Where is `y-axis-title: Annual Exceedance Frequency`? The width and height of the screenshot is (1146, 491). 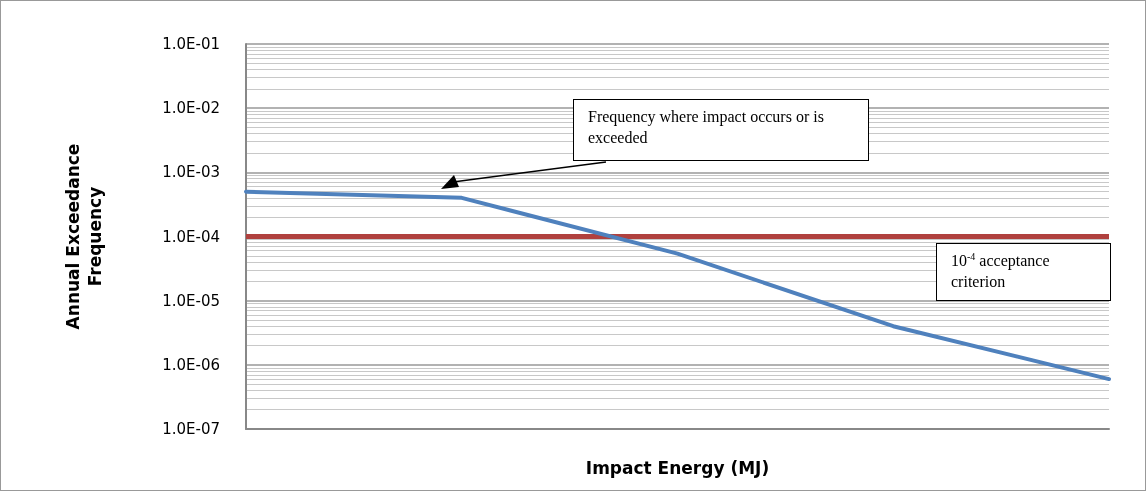 y-axis-title: Annual Exceedance Frequency is located at coordinates (84, 236).